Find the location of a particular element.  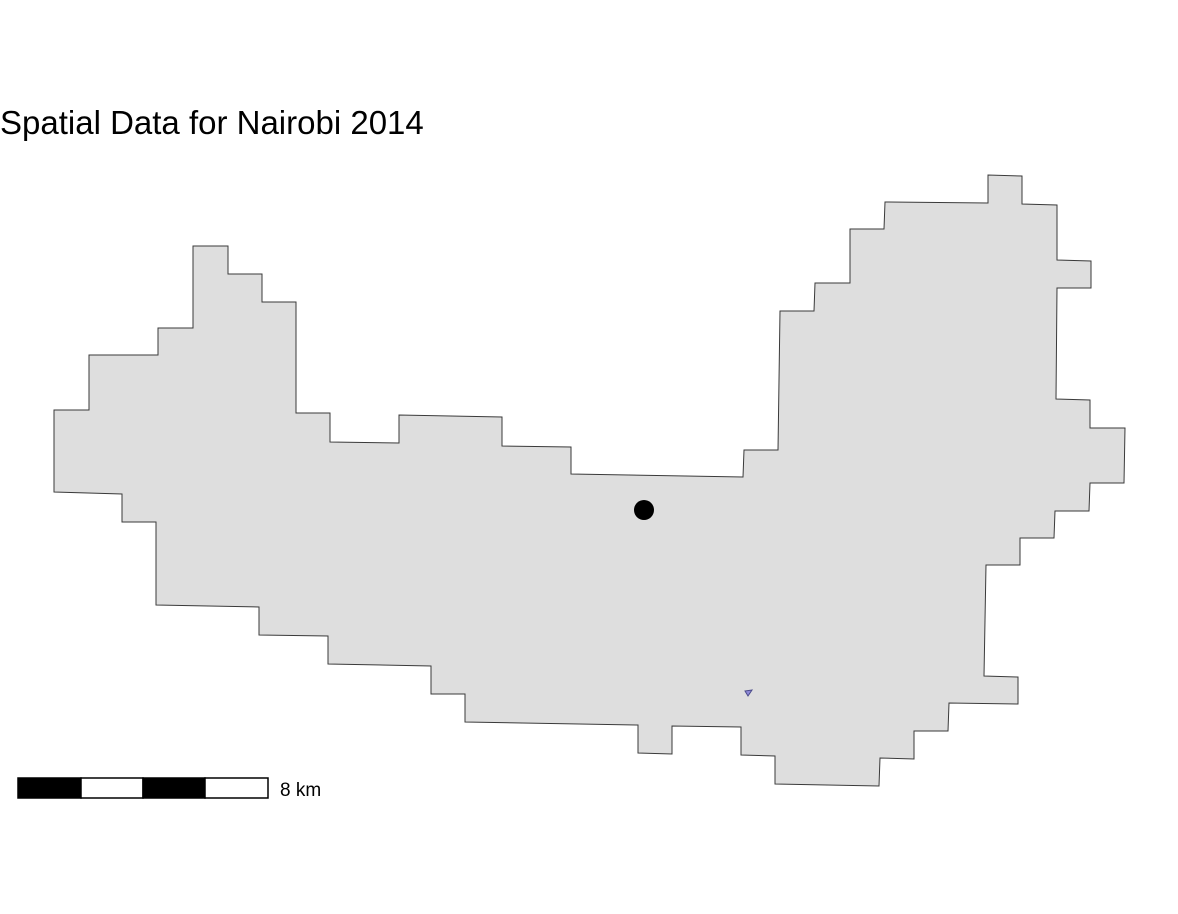

small-polygon-feature is located at coordinates (749, 693).